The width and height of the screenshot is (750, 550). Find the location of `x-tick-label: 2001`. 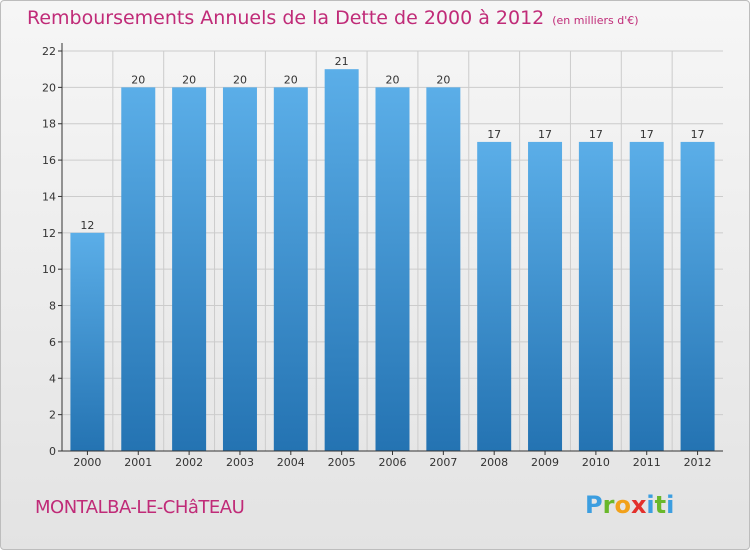

x-tick-label: 2001 is located at coordinates (138, 462).